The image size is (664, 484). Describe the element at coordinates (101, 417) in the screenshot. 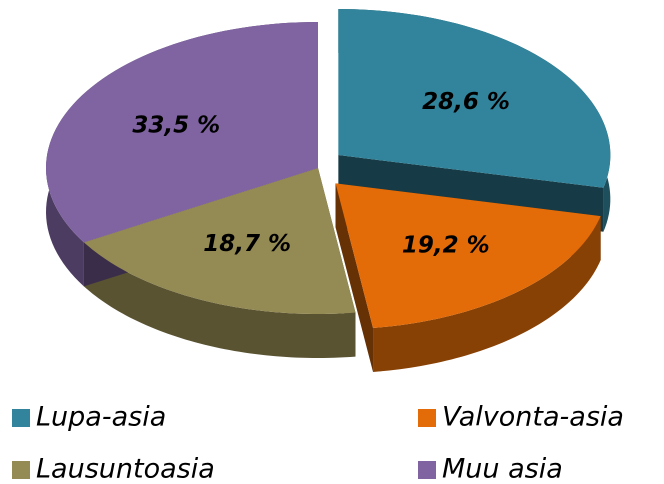

I see `legend-label: Lupa-asia` at that location.